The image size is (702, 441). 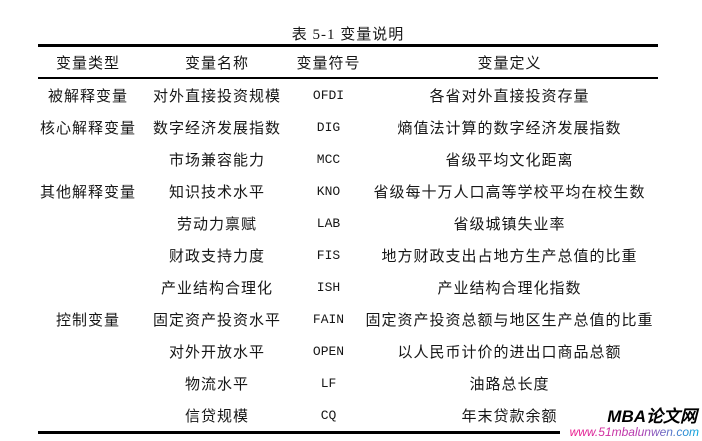 I want to click on cell-variable-symbol: LAB, so click(x=328, y=223).